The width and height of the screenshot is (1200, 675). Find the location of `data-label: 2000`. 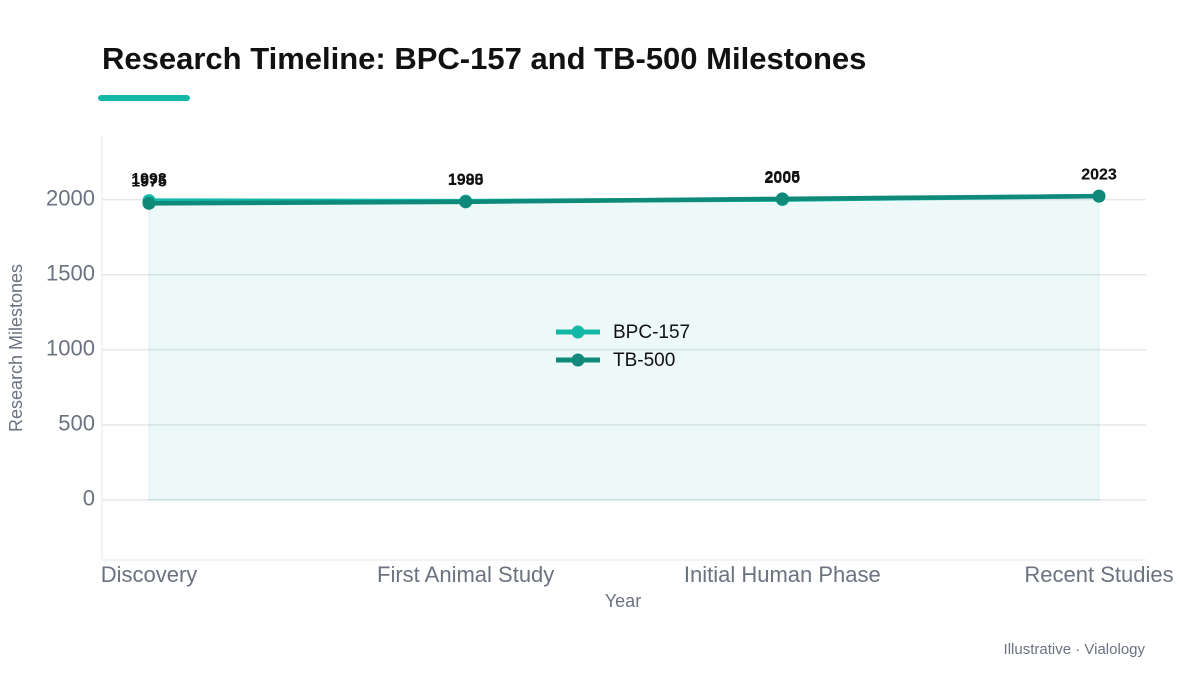

data-label: 2000 is located at coordinates (783, 178).